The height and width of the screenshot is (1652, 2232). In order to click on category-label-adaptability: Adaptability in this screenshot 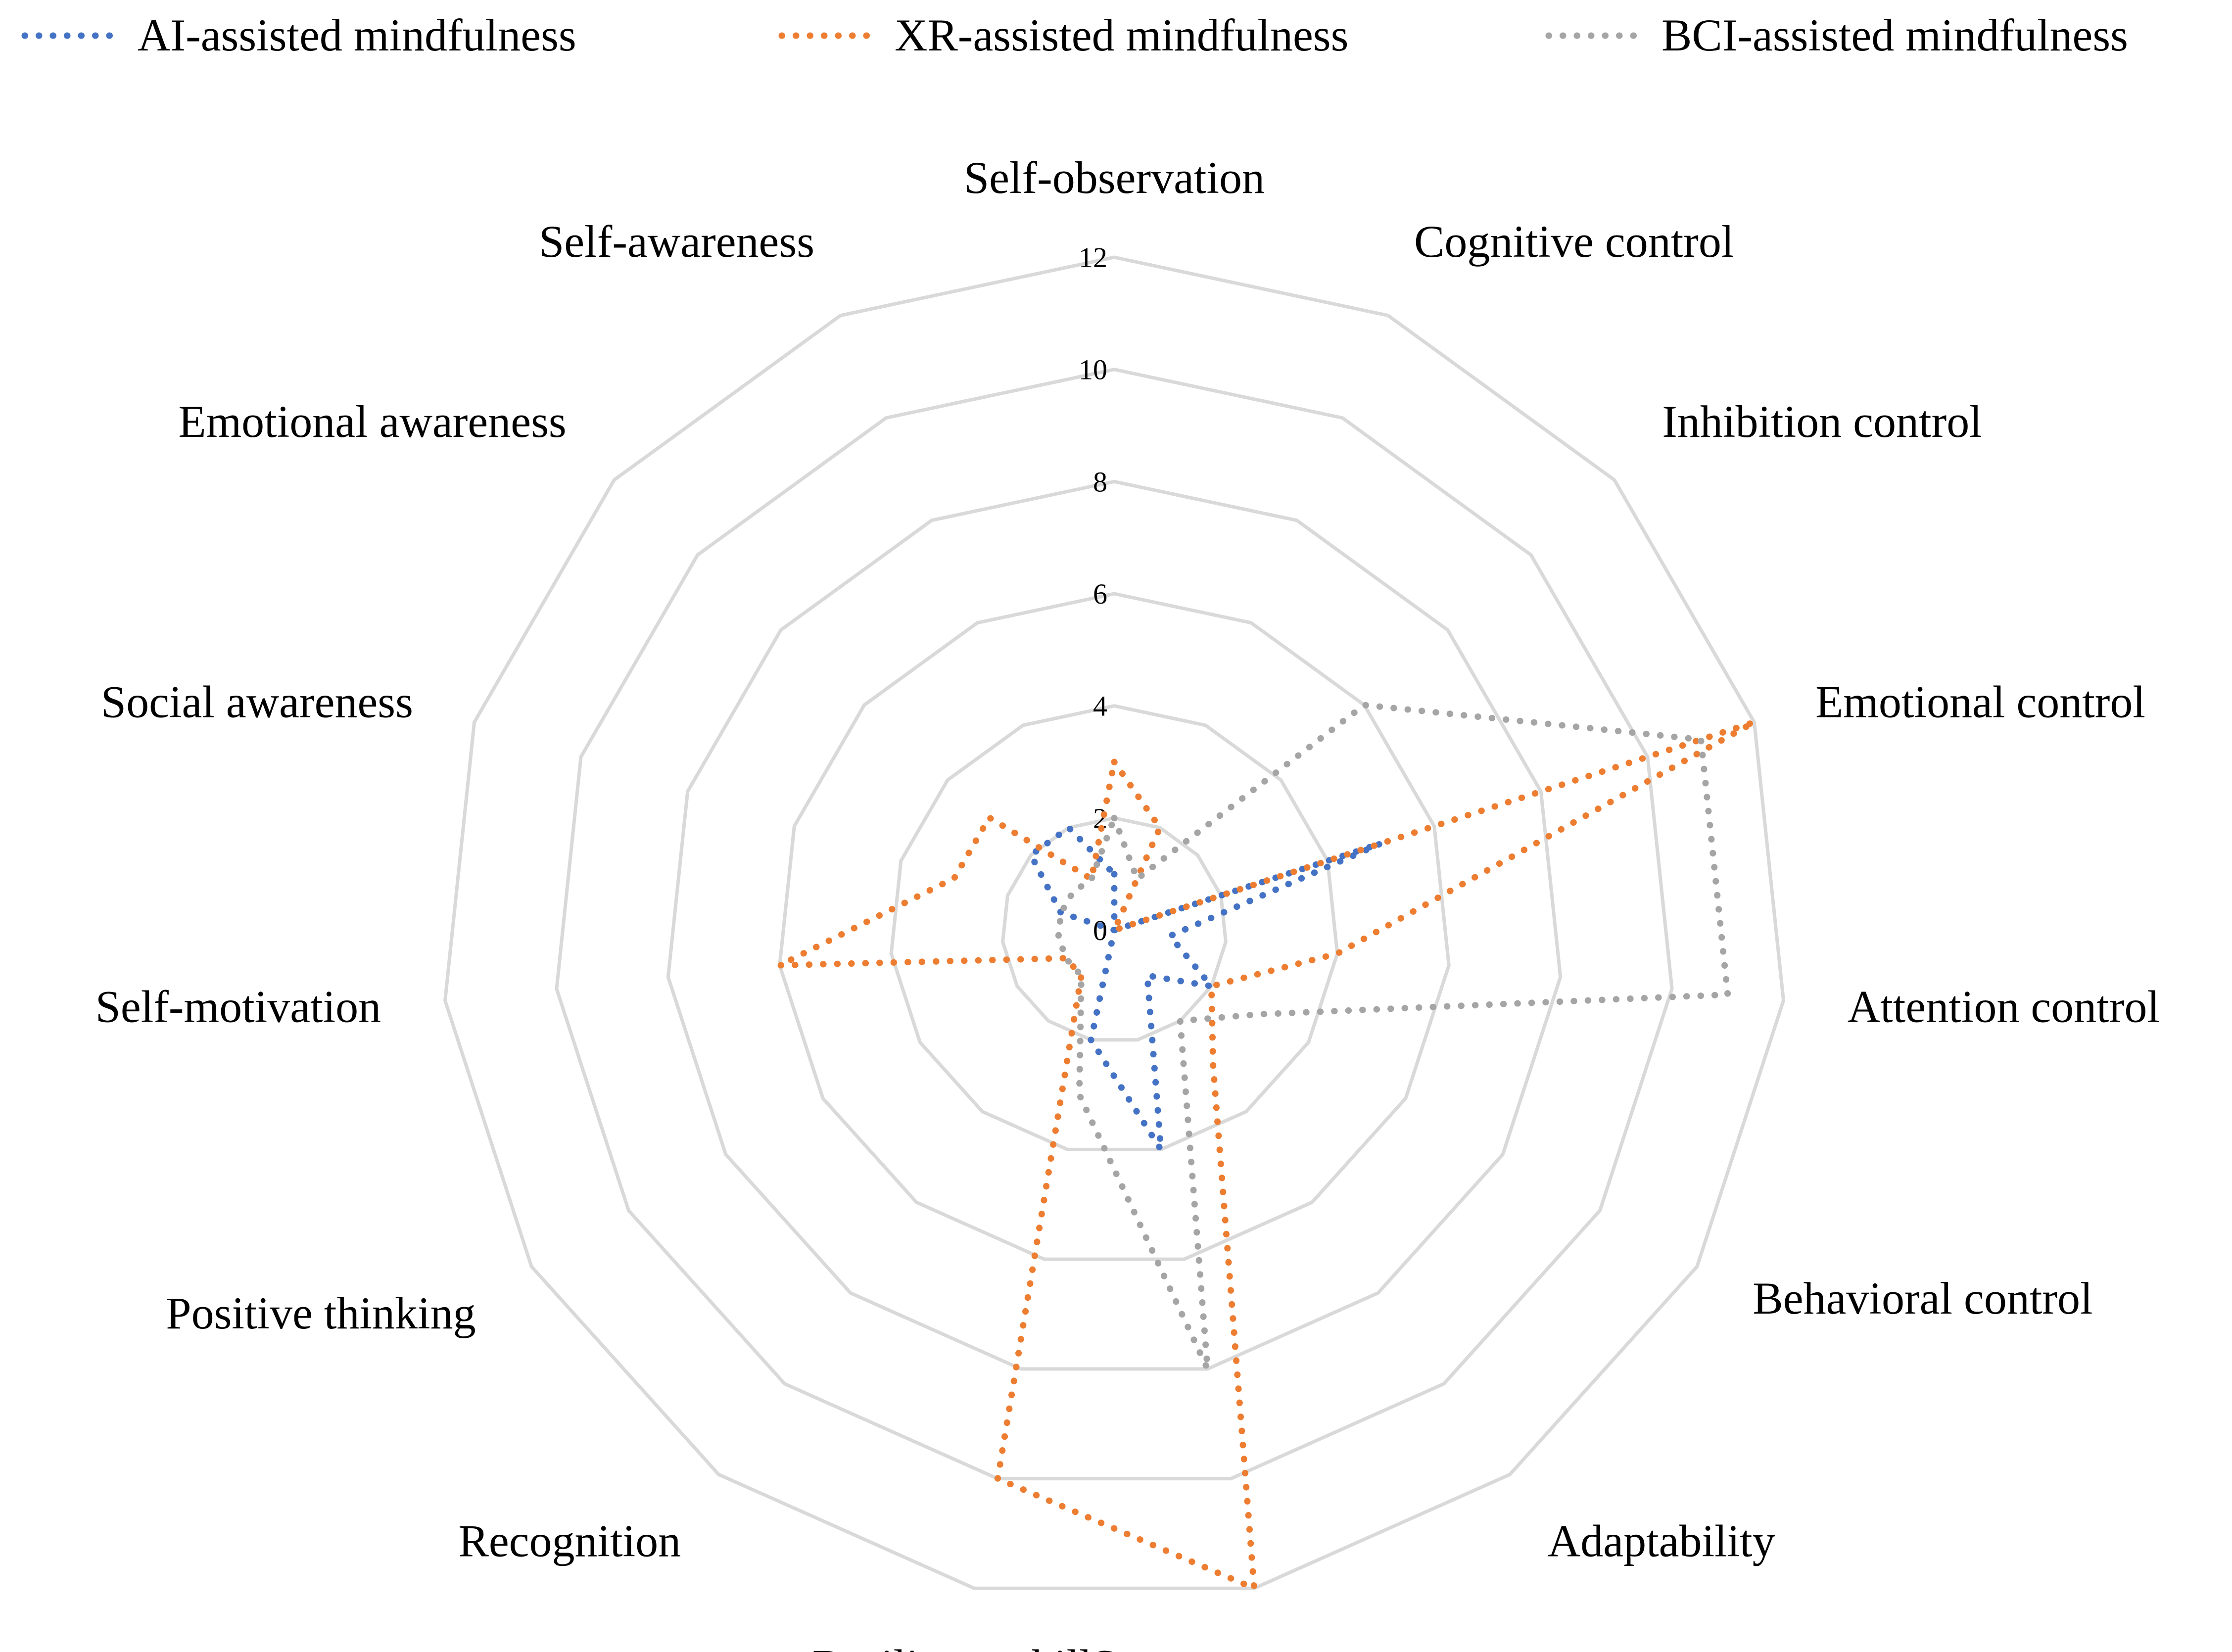, I will do `click(1661, 1540)`.